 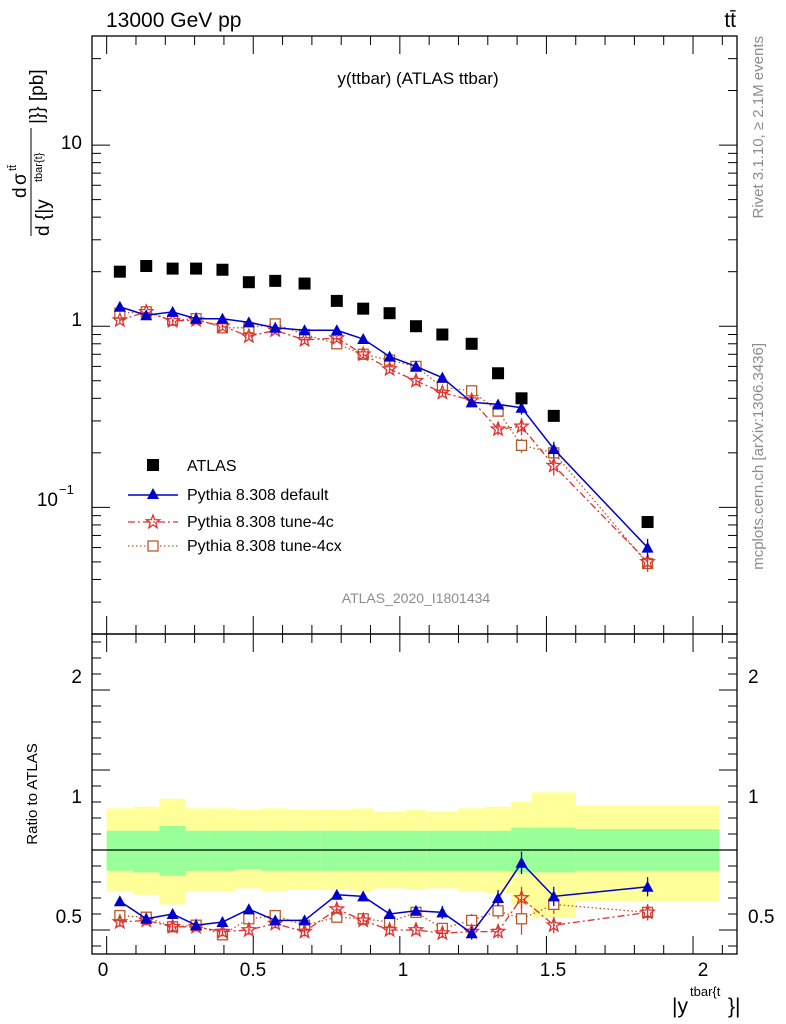 What do you see at coordinates (37, 96) in the screenshot?
I see `ylabel-den-close: |}} [pb]` at bounding box center [37, 96].